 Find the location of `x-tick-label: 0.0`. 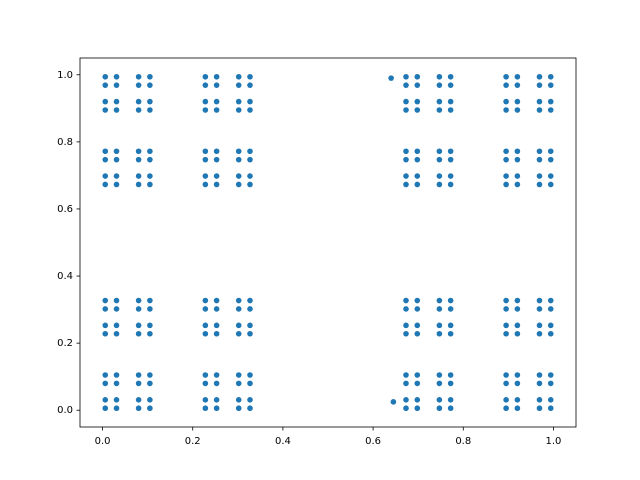

x-tick-label: 0.0 is located at coordinates (103, 441).